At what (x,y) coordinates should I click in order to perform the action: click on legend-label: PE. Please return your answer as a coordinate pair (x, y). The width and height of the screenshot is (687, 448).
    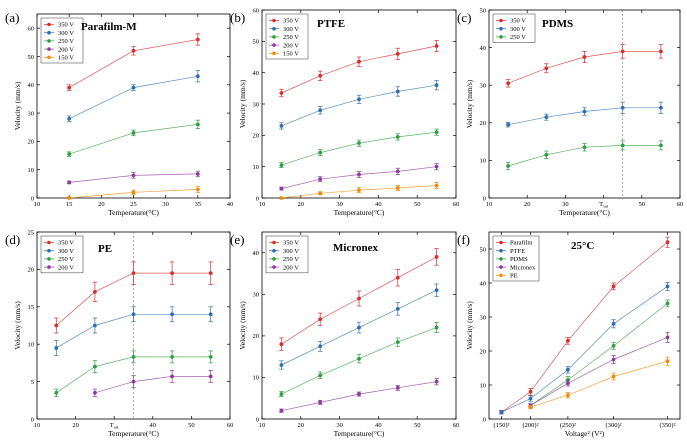
    Looking at the image, I should click on (514, 276).